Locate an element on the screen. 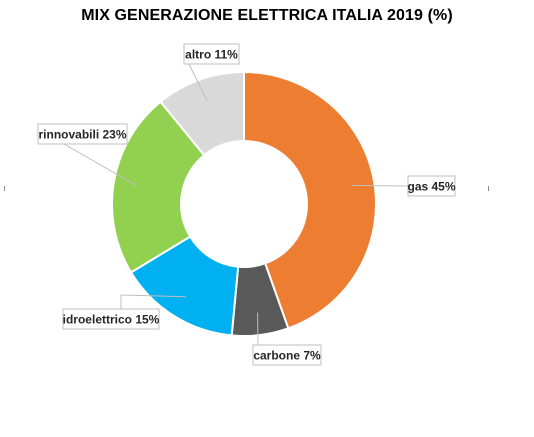 This screenshot has height=437, width=534. data-label-rinnovabili: rinnovabili 23% is located at coordinates (82, 134).